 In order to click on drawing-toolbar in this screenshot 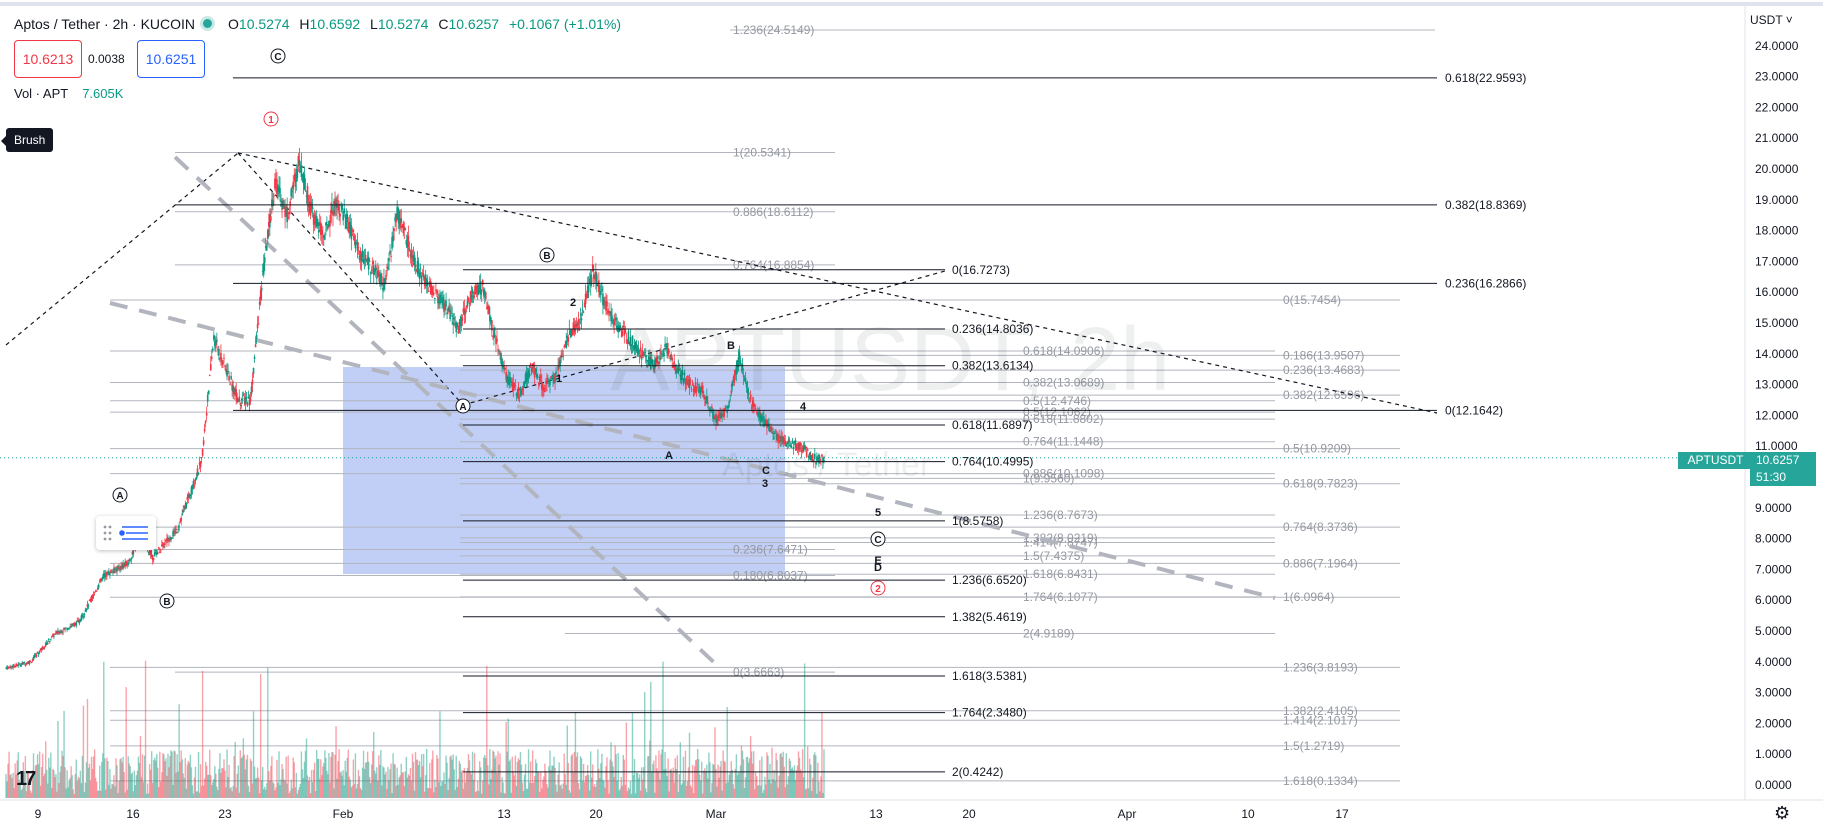, I will do `click(126, 533)`.